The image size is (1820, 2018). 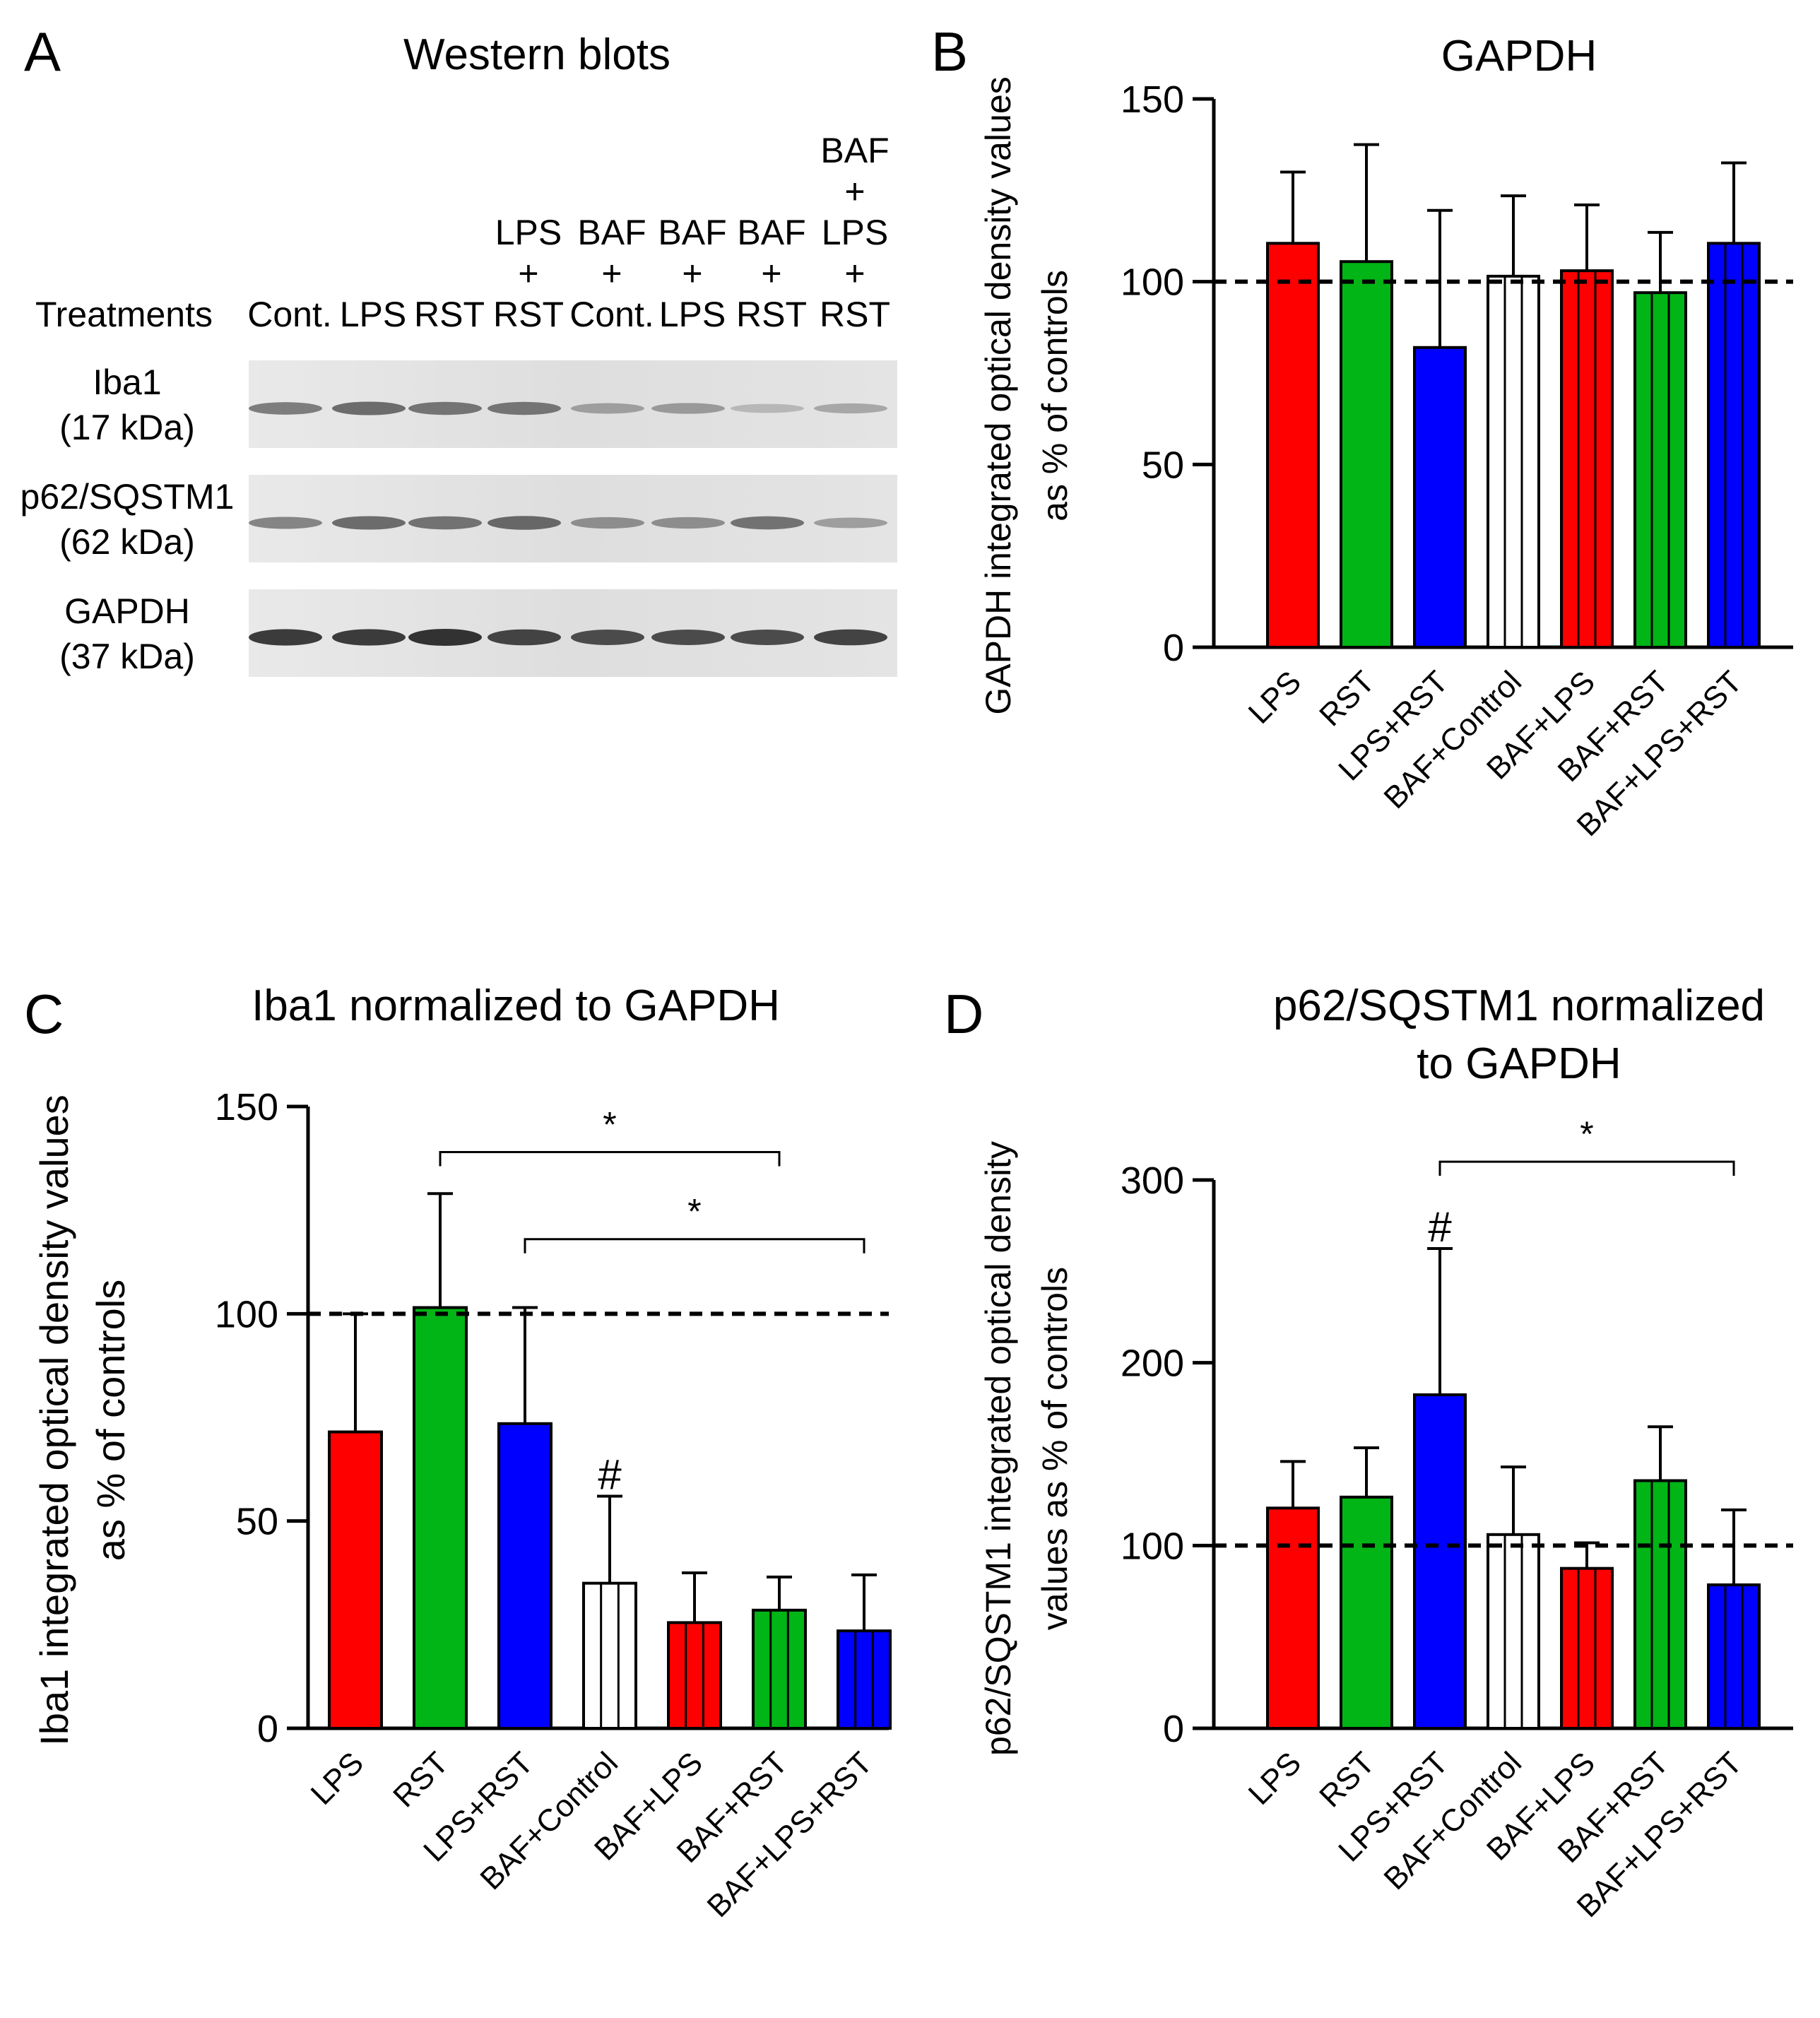 I want to click on treatments-label: Treatments, so click(x=124, y=314).